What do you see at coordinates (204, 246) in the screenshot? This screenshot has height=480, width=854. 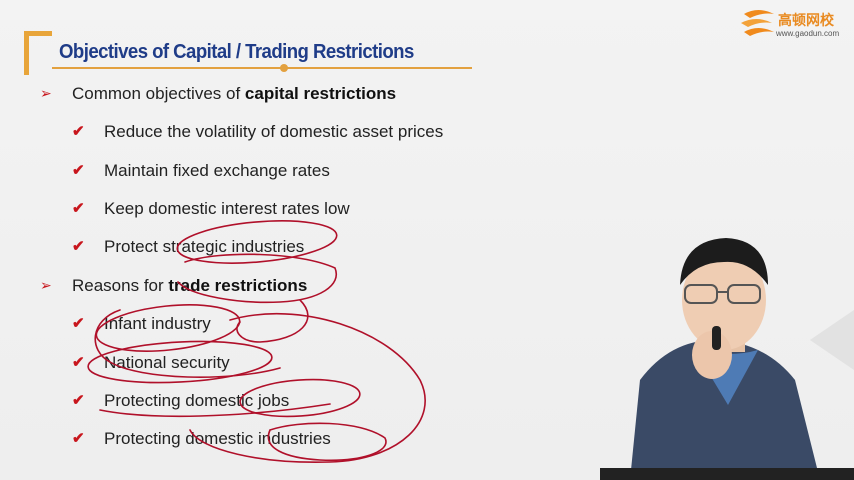 I see `list-item-text: Protect strategic industries` at bounding box center [204, 246].